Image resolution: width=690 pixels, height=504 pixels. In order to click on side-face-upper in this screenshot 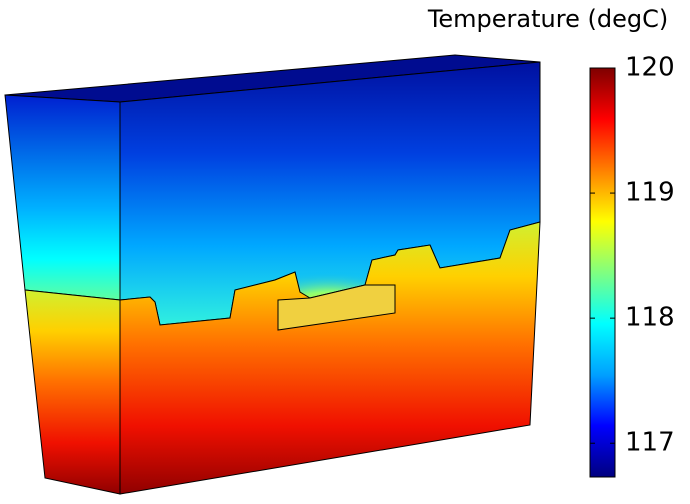, I will do `click(62, 197)`.